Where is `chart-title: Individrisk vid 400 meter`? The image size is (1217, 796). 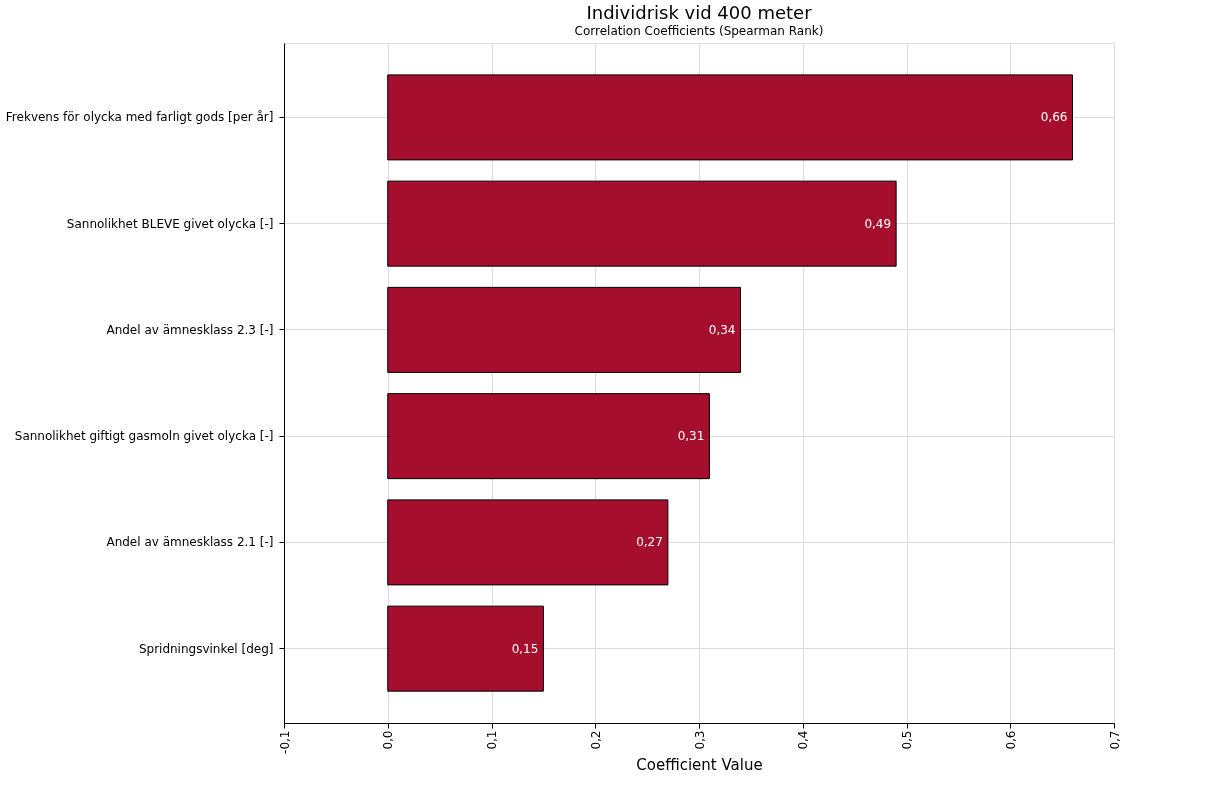
chart-title: Individrisk vid 400 meter is located at coordinates (699, 12).